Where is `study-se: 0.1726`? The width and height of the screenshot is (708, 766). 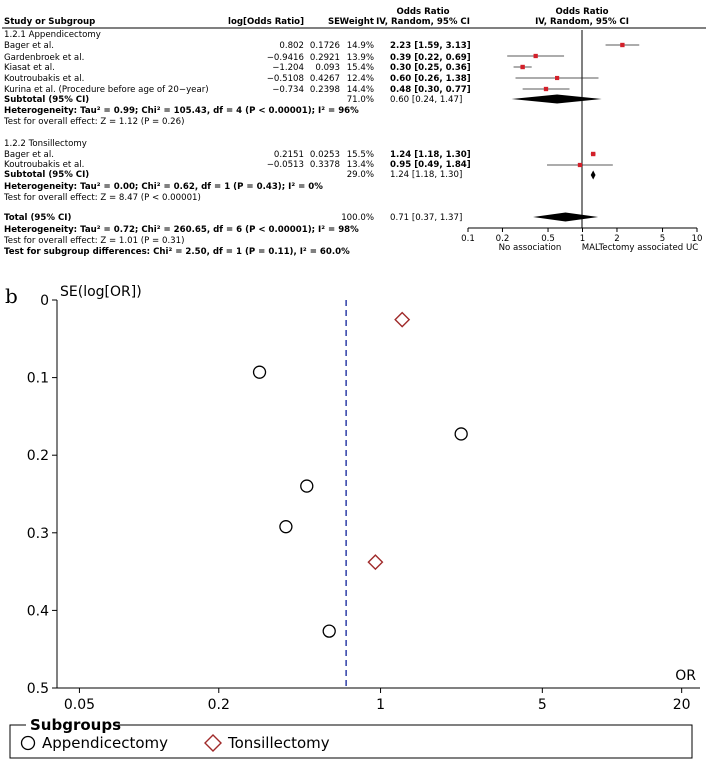 study-se: 0.1726 is located at coordinates (325, 46).